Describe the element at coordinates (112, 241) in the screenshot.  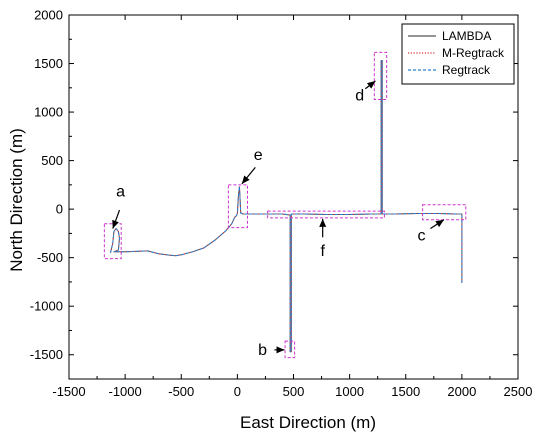
I see `annotation-box-a` at that location.